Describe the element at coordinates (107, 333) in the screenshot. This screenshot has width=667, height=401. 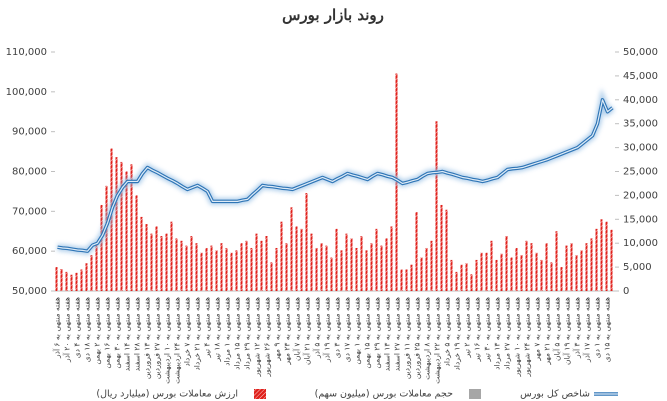
I see `x-tick-label: هفته منتهی به ۱۶ بهمن` at that location.